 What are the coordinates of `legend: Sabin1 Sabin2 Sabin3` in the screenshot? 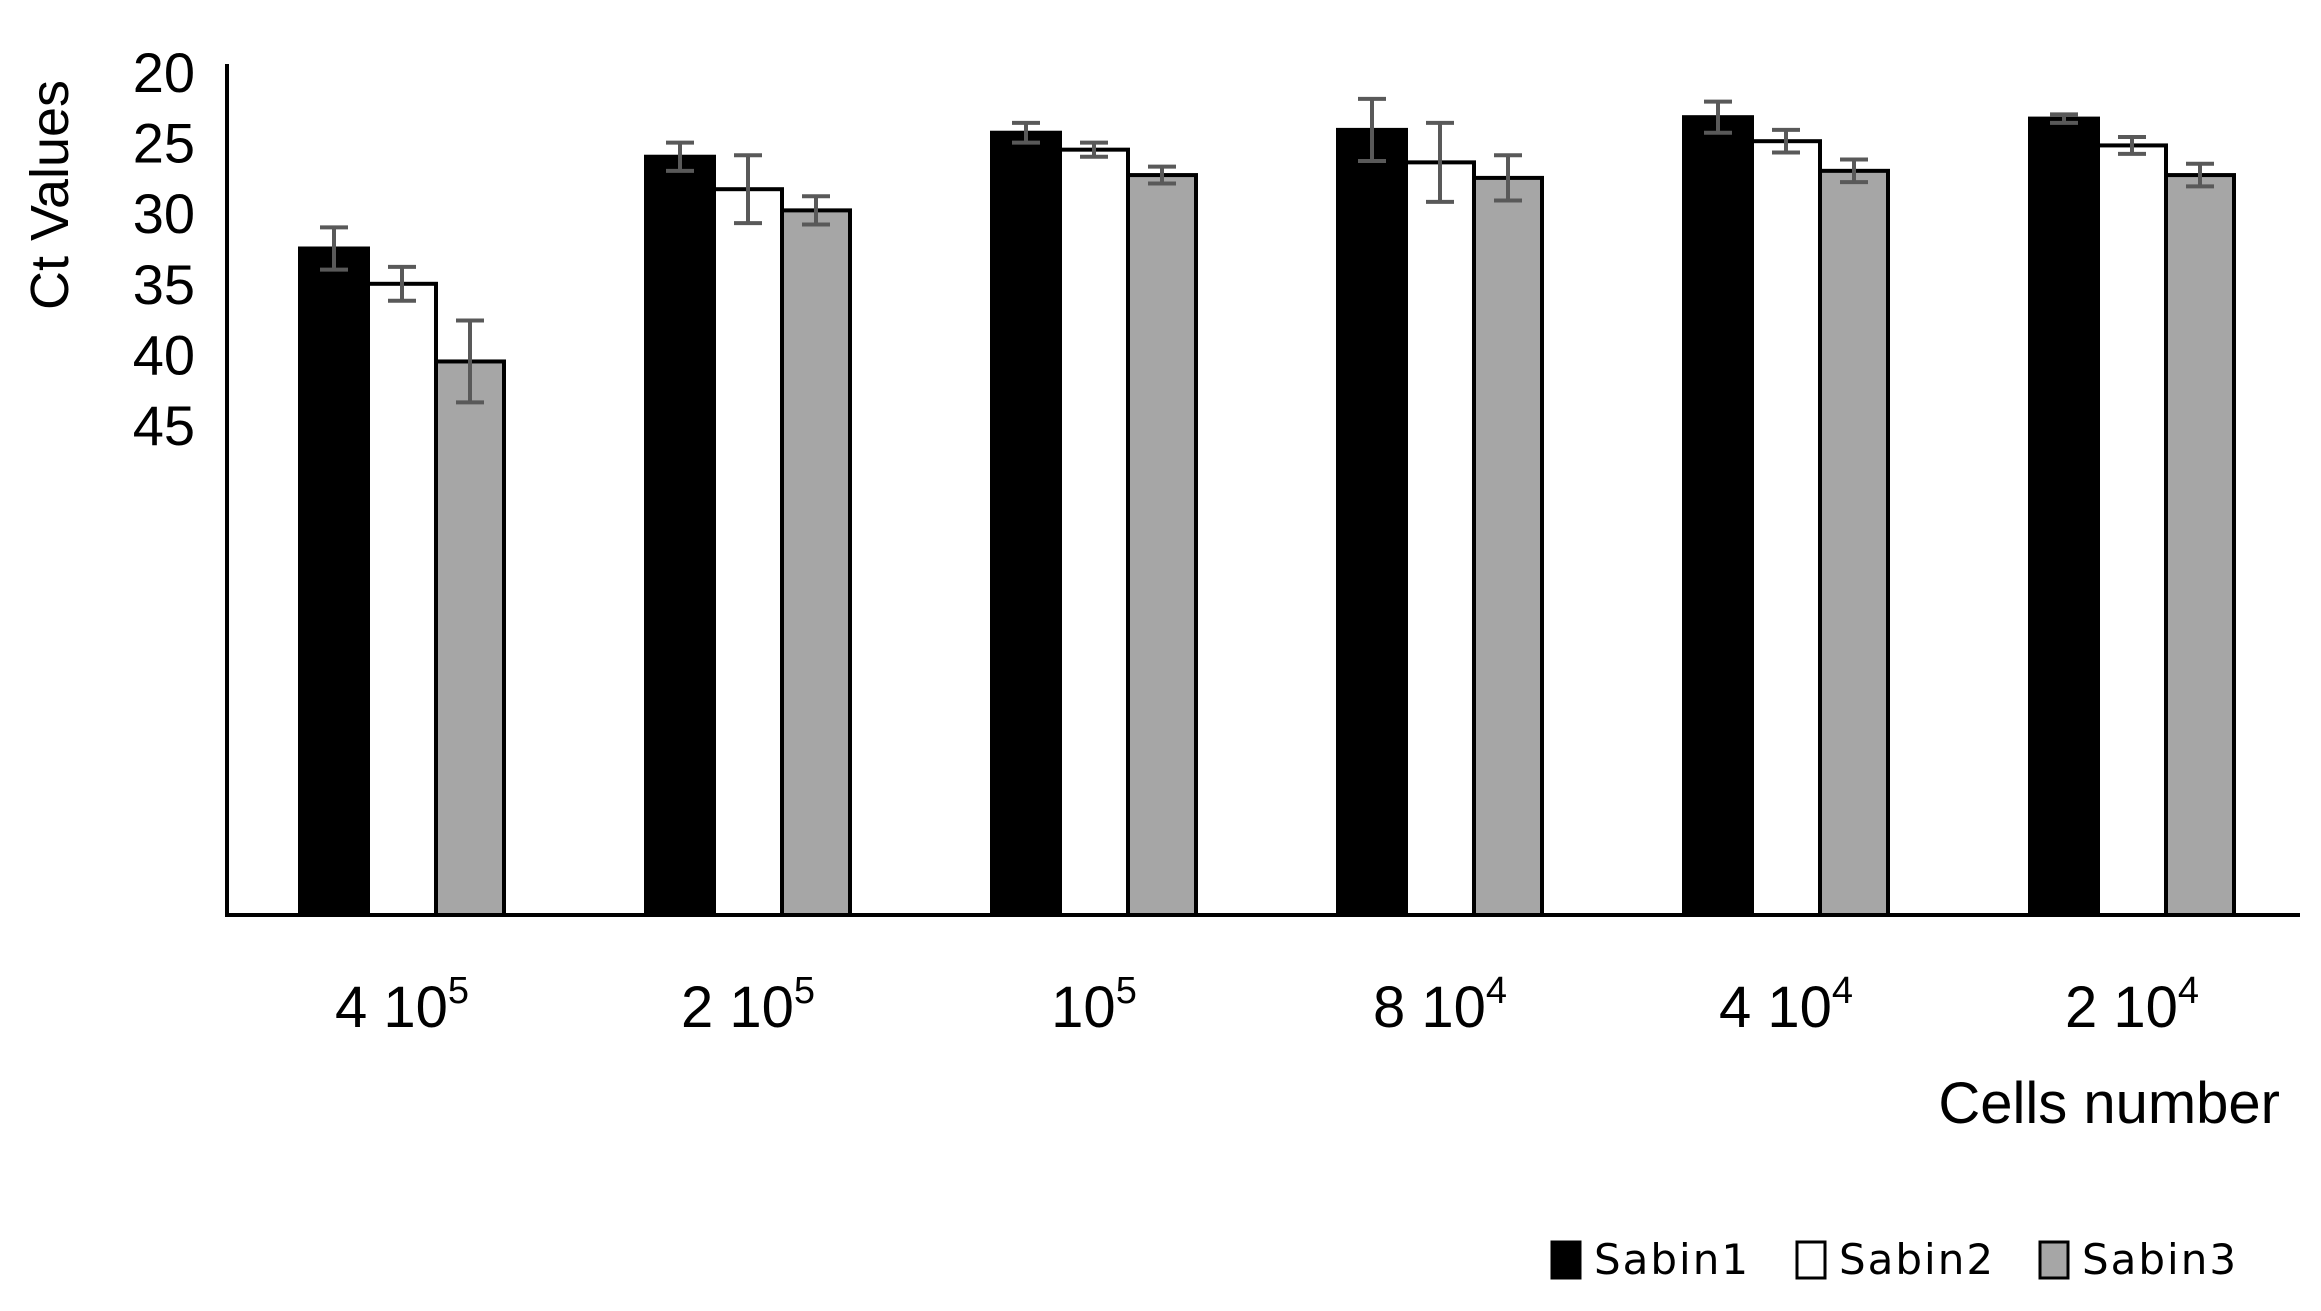 It's located at (1894, 1259).